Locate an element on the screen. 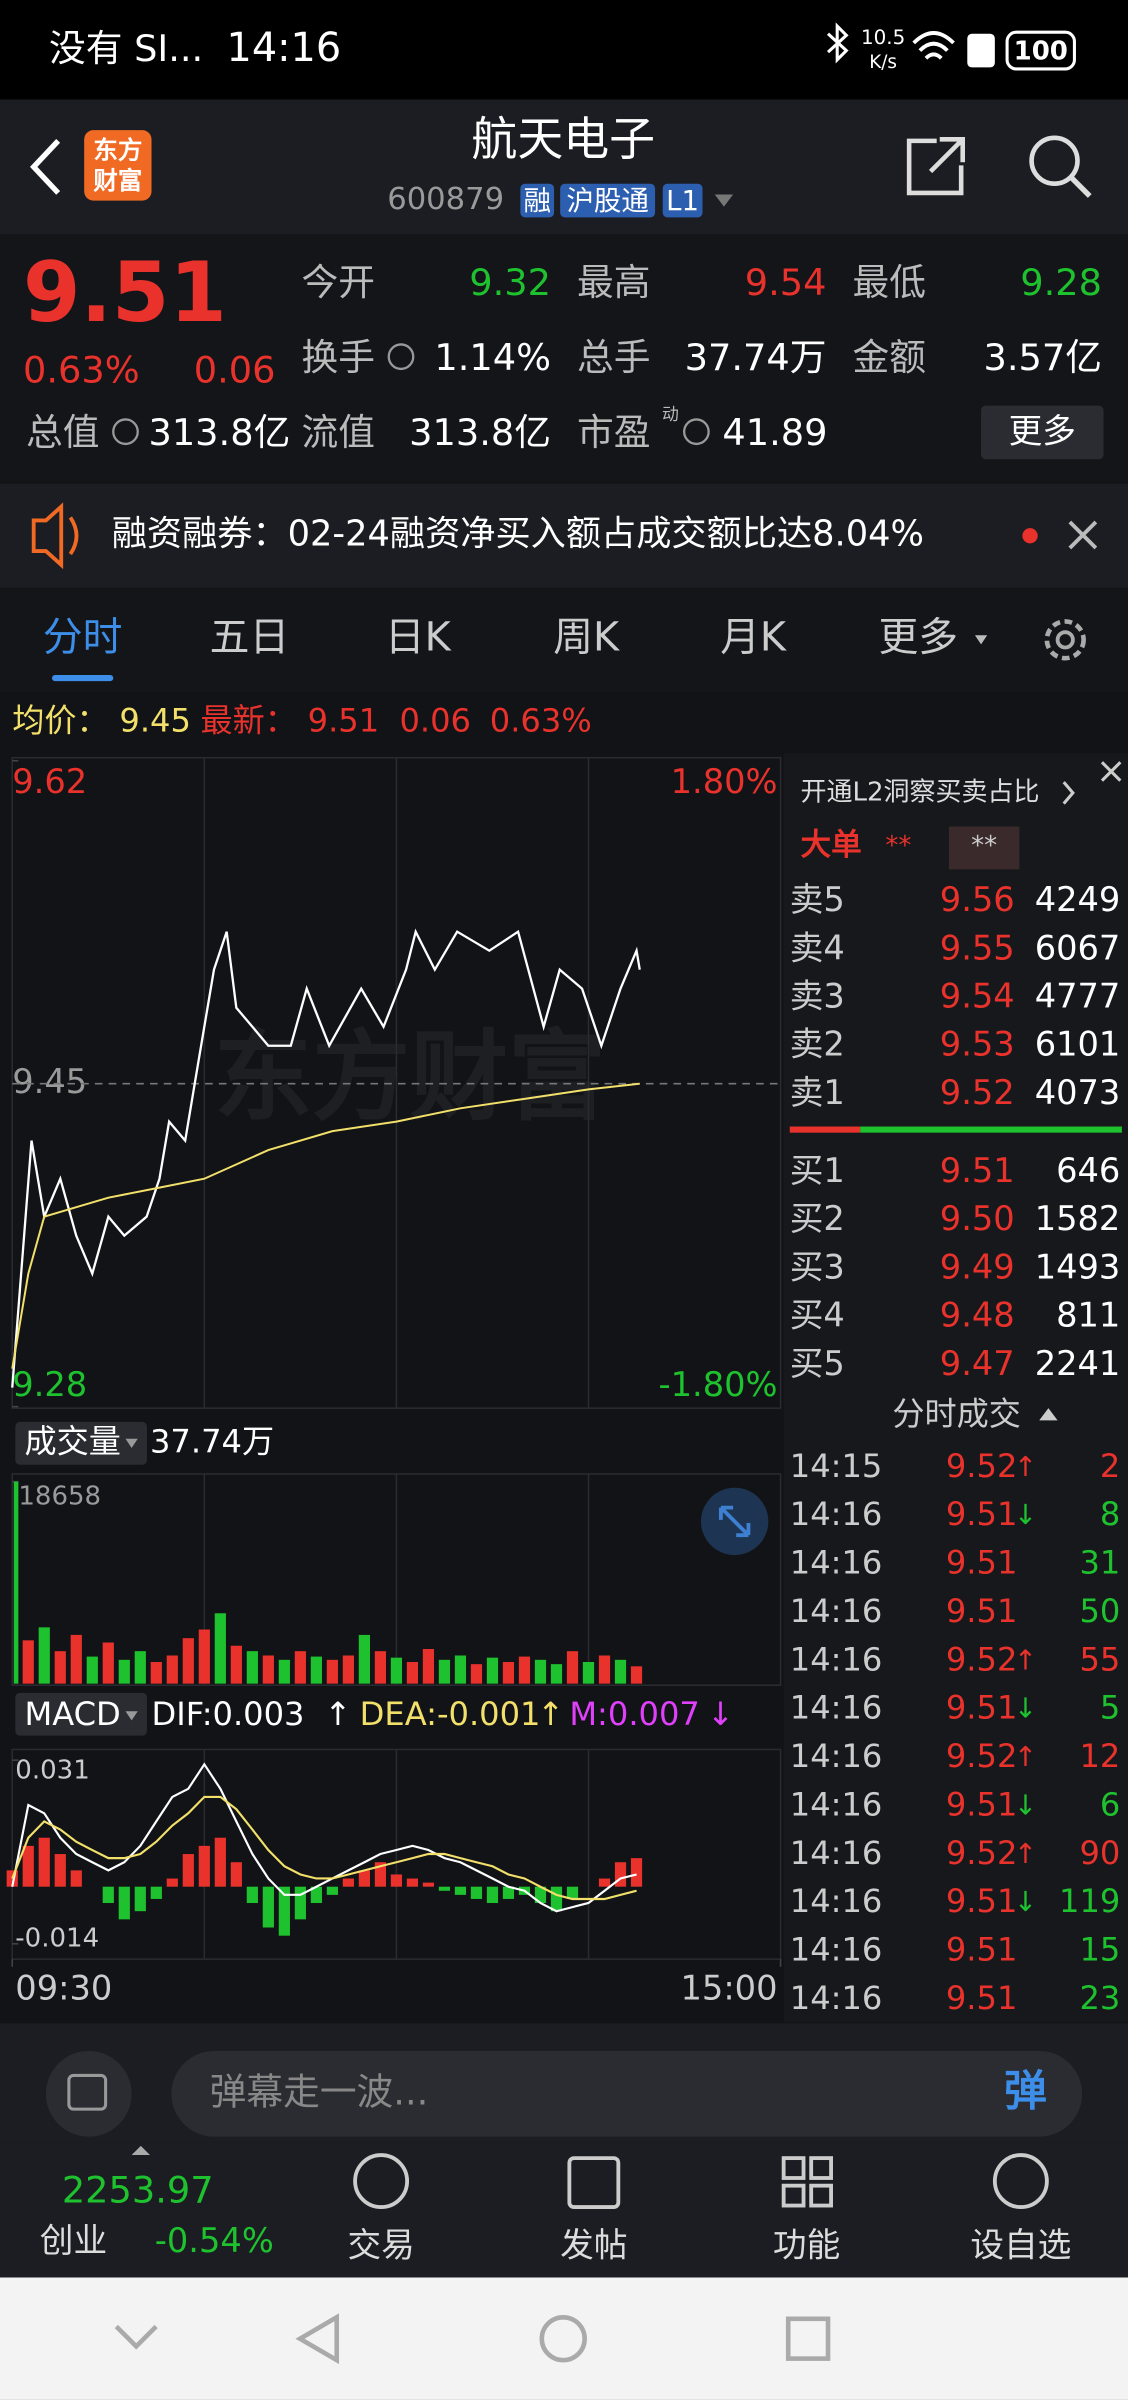  mask-box is located at coordinates (984, 848).